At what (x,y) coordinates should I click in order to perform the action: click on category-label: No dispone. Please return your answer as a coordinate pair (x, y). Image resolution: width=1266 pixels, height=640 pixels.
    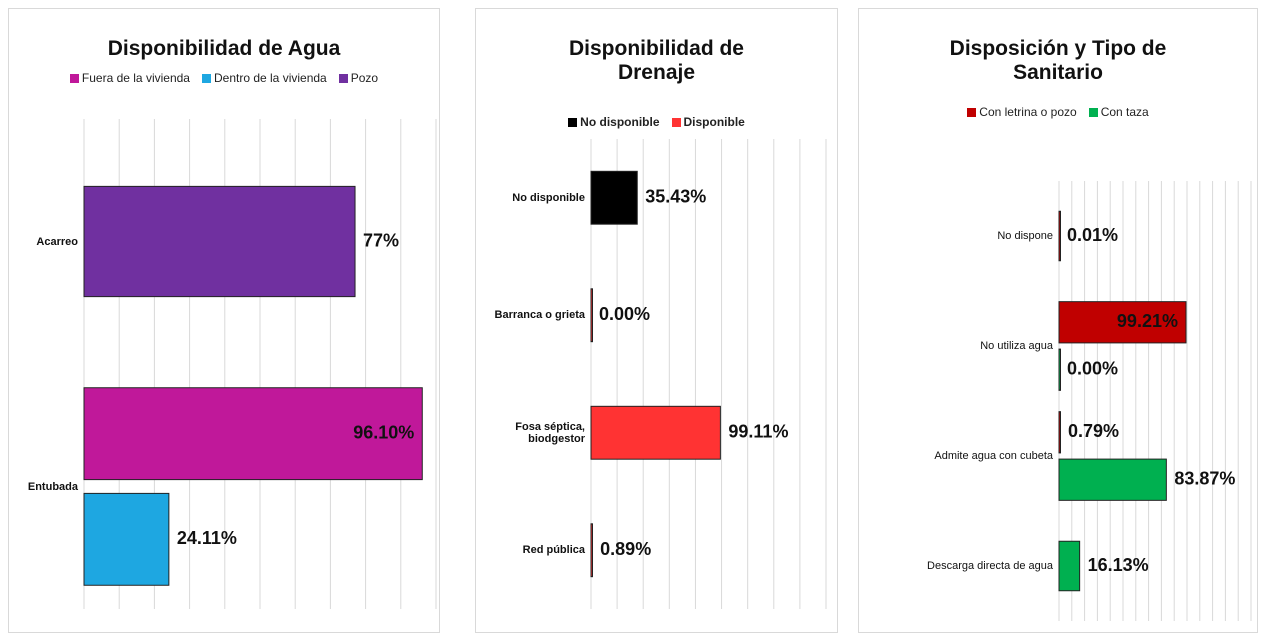
    Looking at the image, I should click on (1025, 236).